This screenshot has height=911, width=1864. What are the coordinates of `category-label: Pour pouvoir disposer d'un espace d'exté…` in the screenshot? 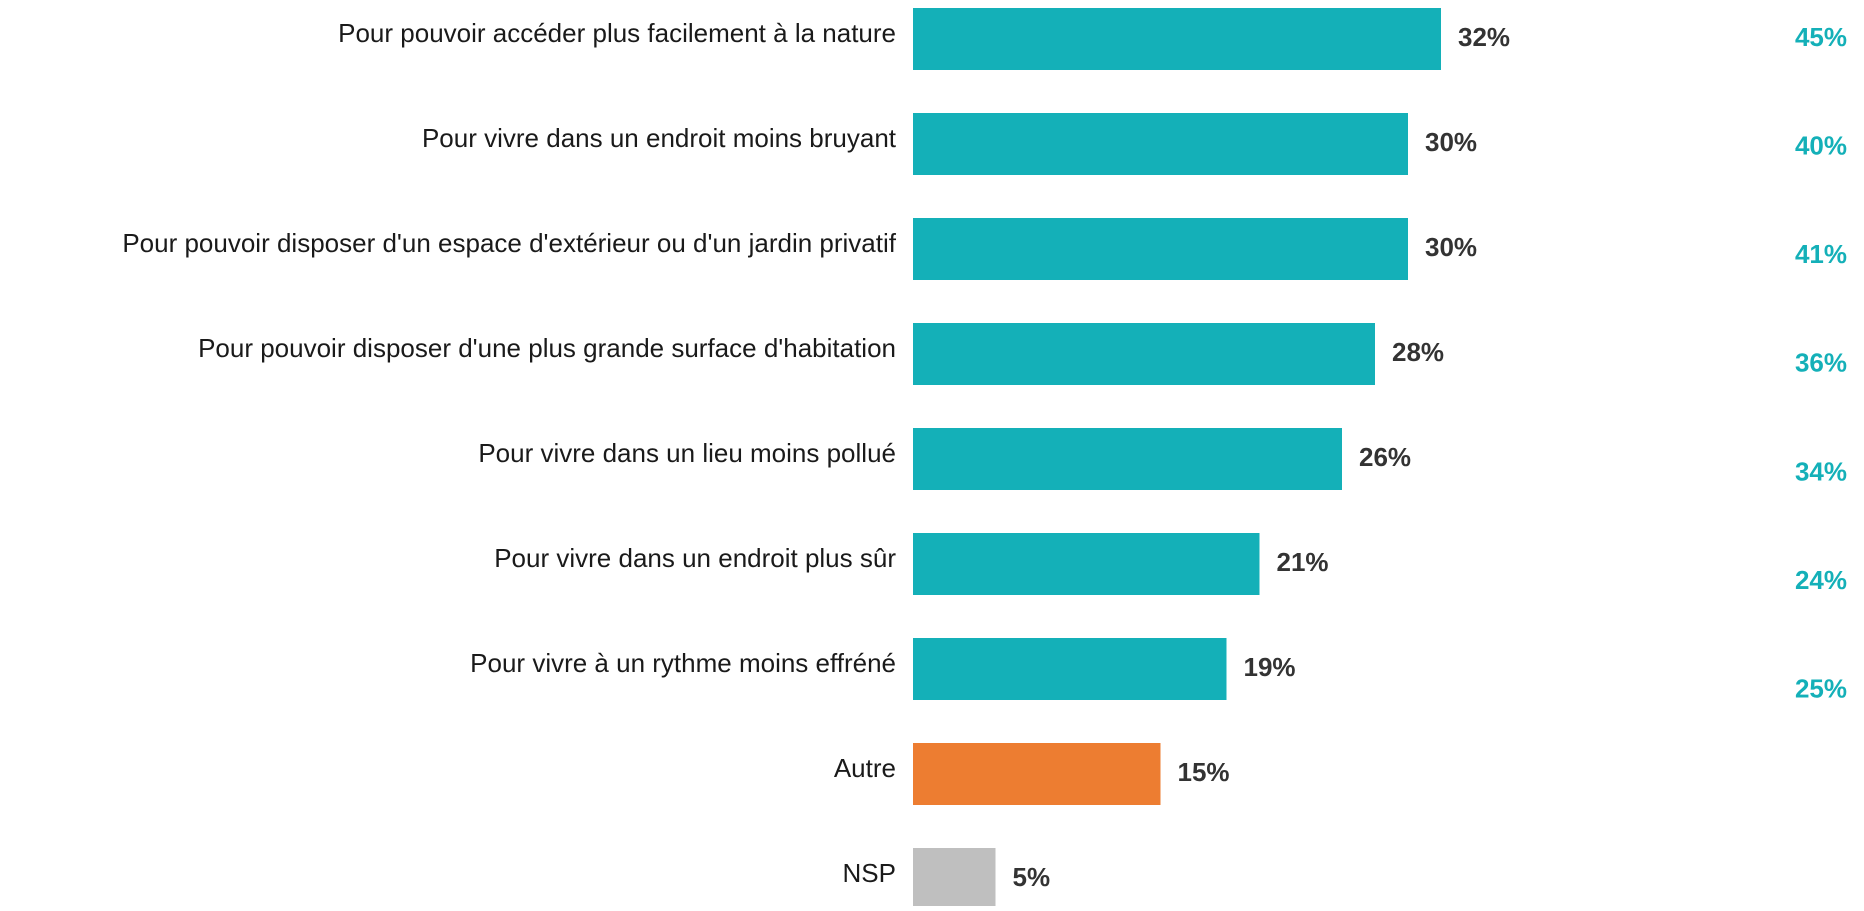 It's located at (509, 243).